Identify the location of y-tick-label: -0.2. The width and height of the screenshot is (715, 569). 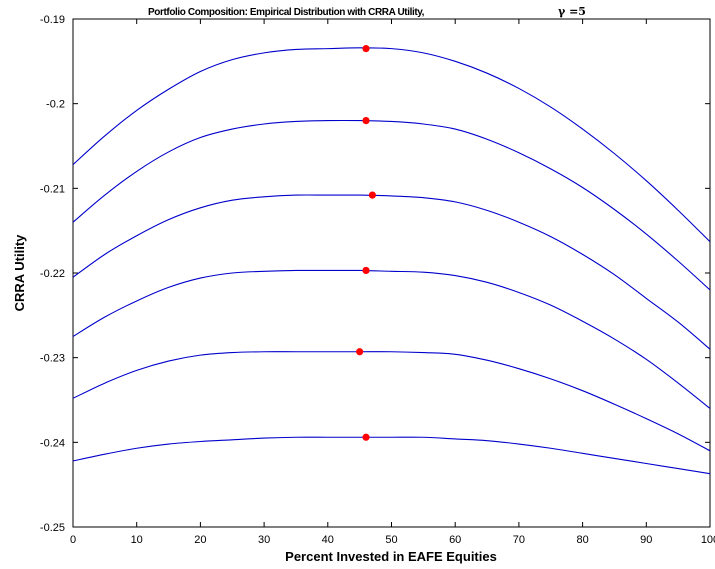
(55, 105).